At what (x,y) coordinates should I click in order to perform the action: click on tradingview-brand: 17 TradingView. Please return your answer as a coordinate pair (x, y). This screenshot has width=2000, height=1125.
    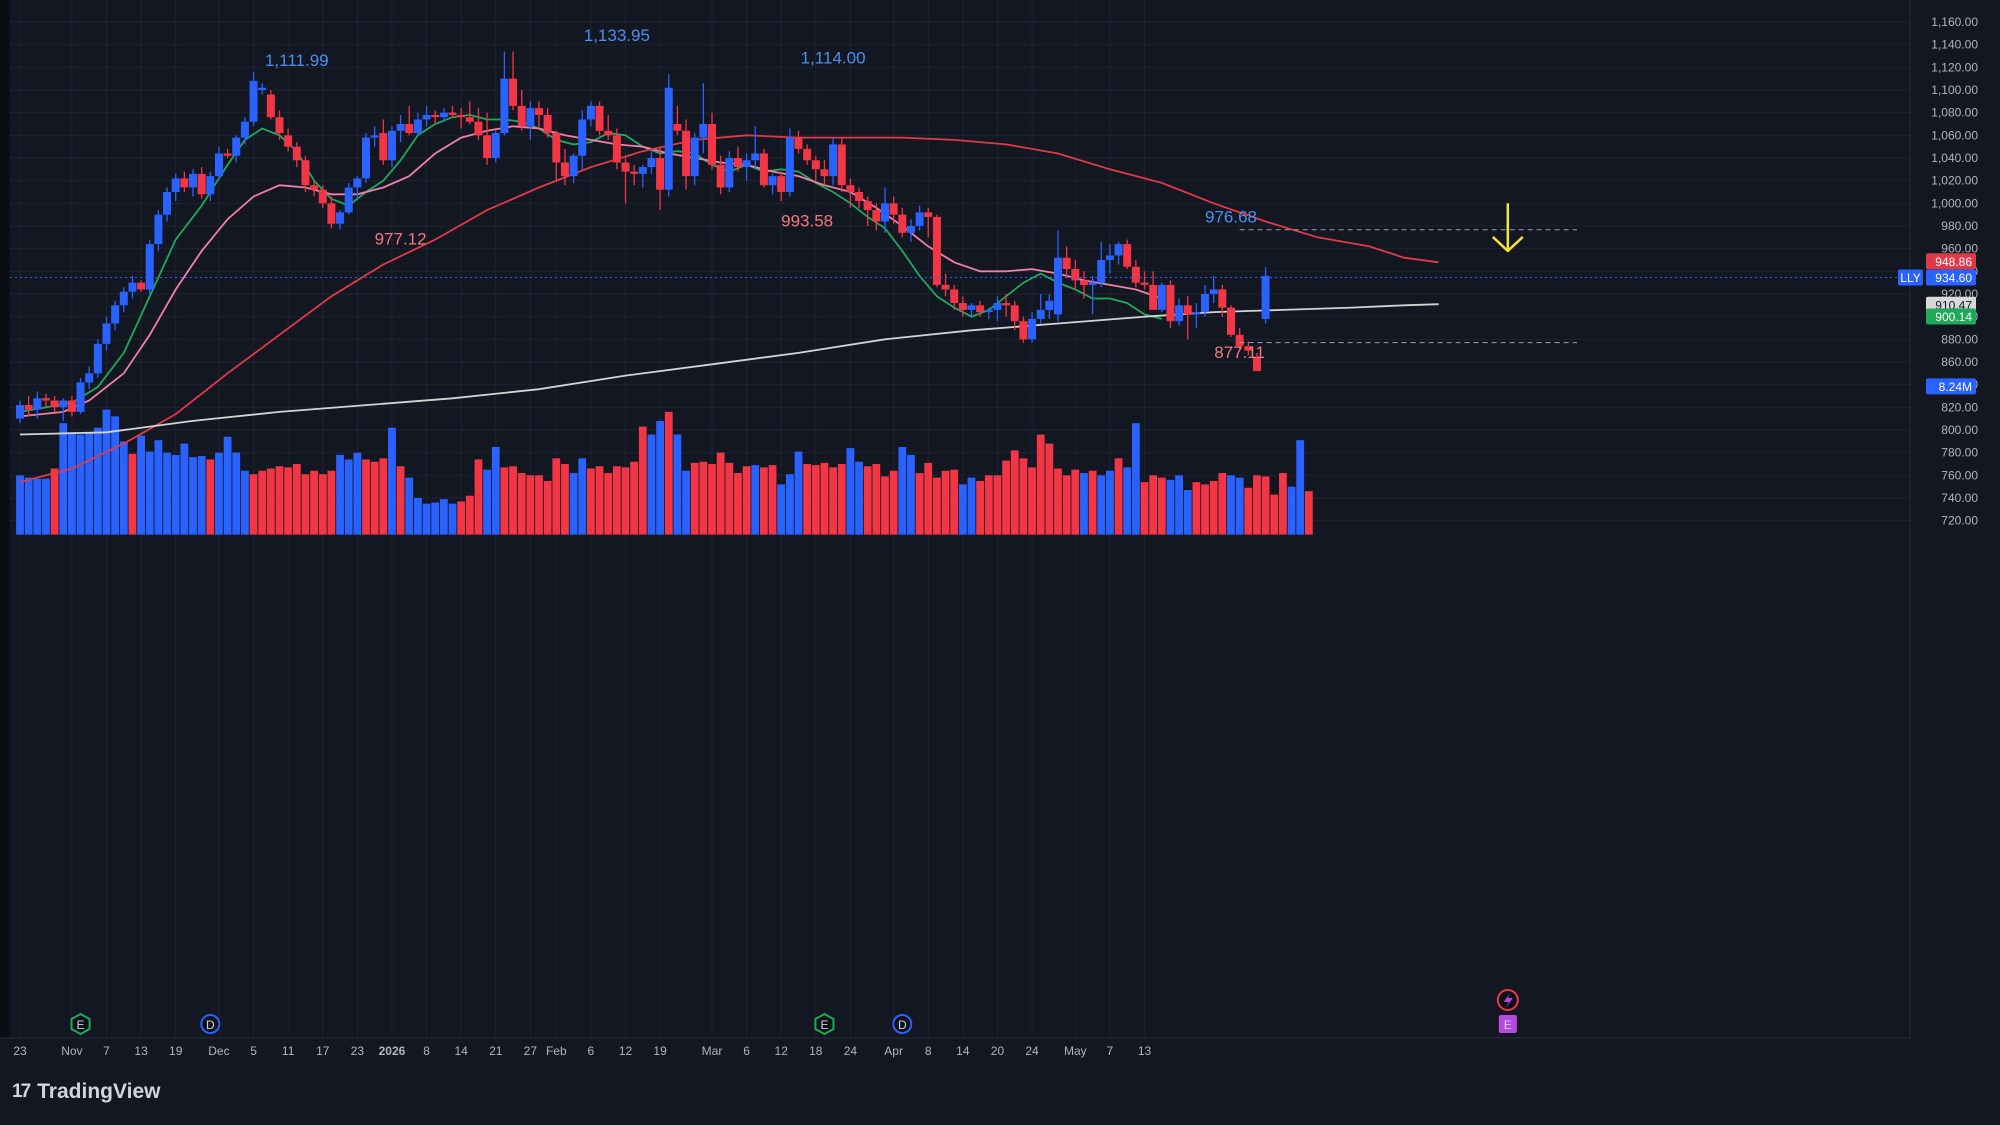
    Looking at the image, I should click on (86, 1092).